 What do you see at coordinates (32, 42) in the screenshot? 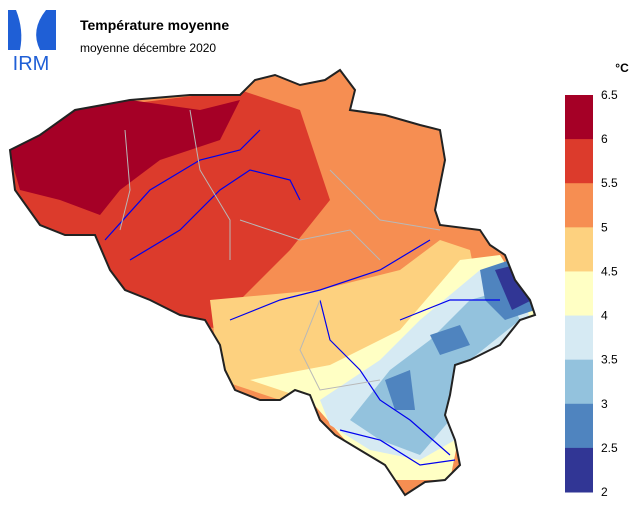
I see `logo: IRM` at bounding box center [32, 42].